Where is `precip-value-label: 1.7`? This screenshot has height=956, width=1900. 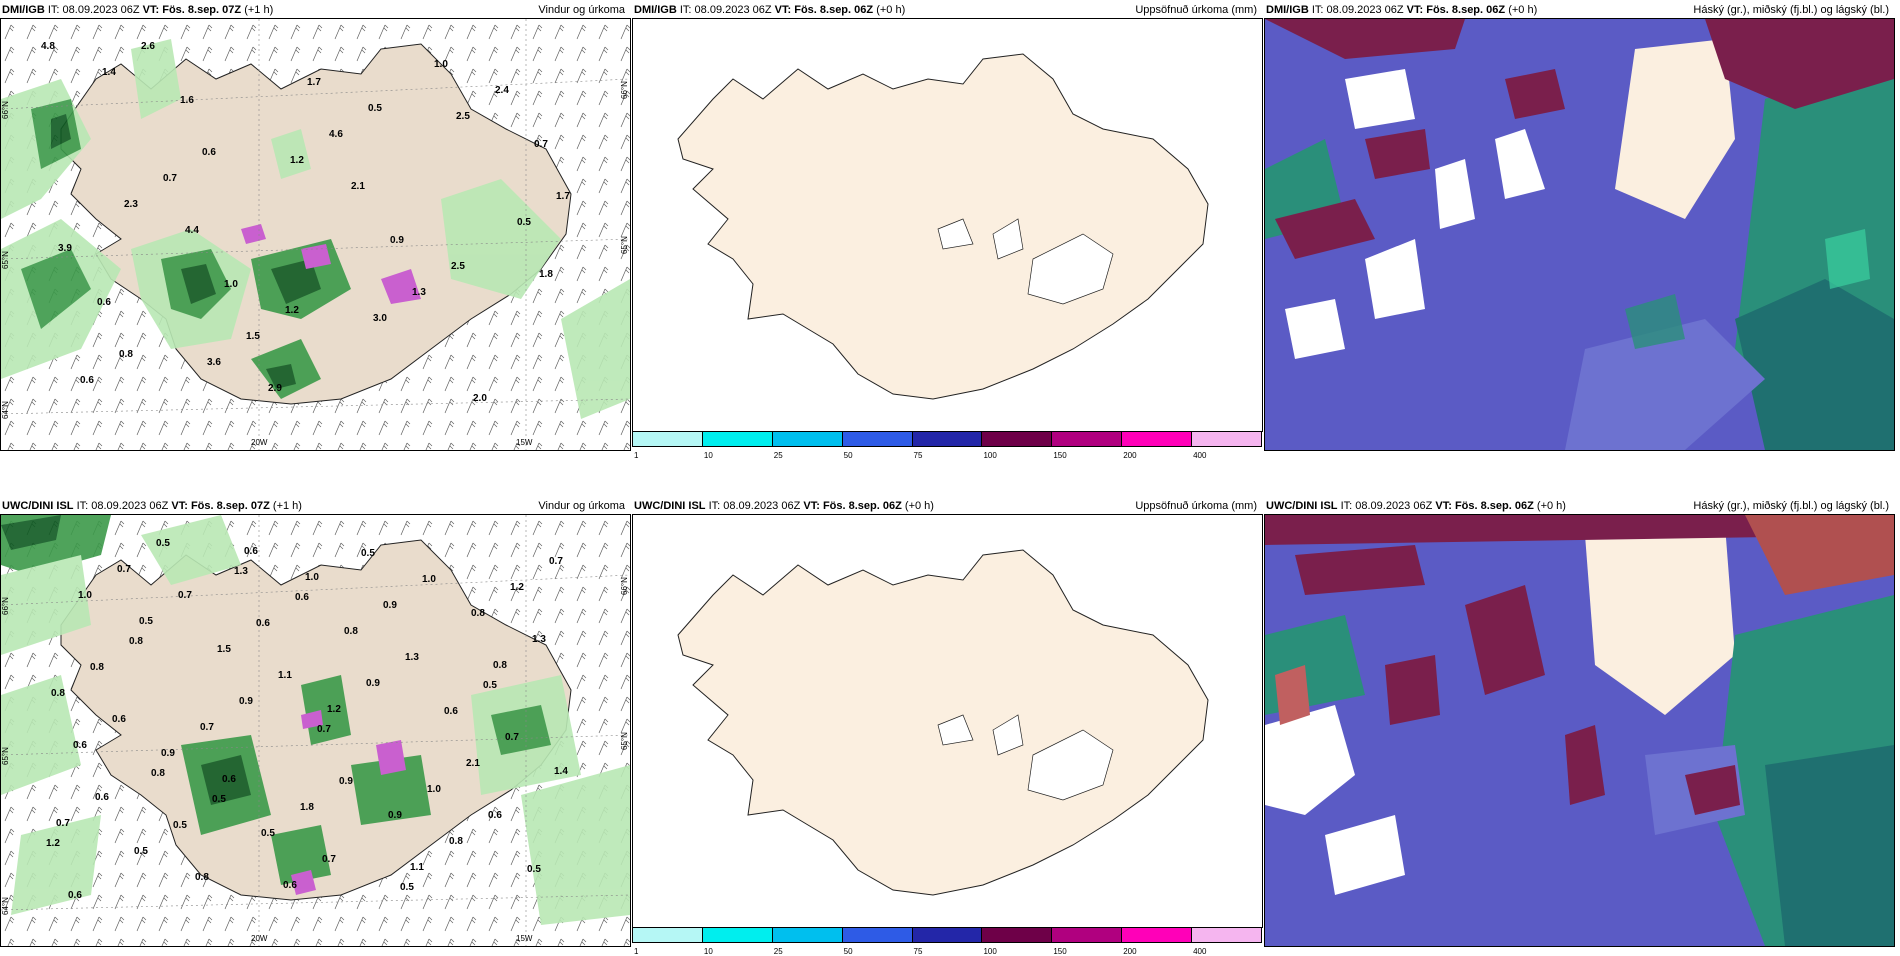 precip-value-label: 1.7 is located at coordinates (314, 82).